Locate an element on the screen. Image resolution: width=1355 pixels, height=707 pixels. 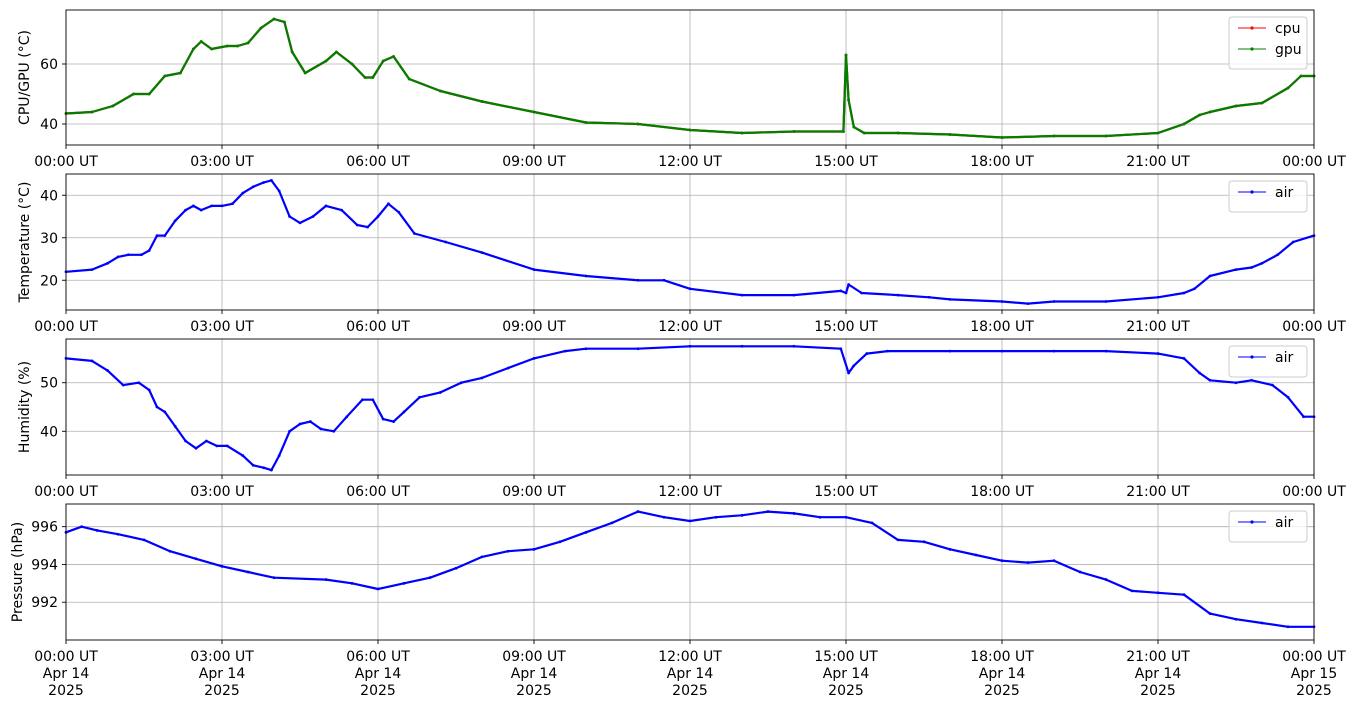
x-tick-label: 2025 is located at coordinates (222, 691).